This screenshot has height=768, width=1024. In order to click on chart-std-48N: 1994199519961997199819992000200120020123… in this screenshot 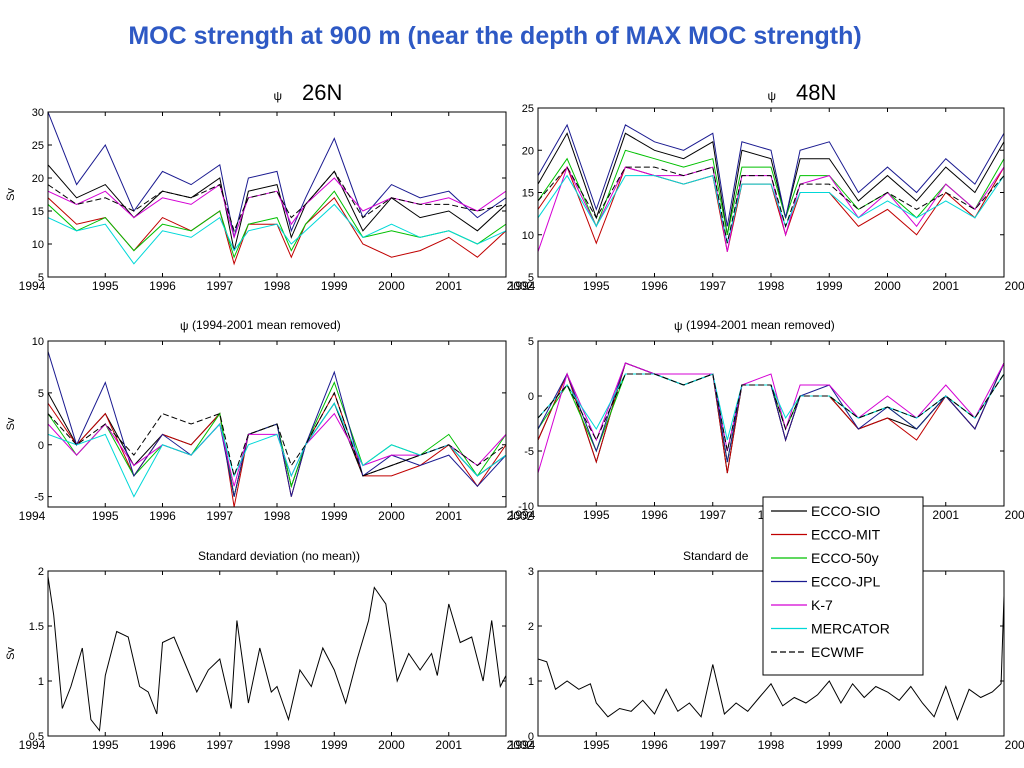, I will do `click(766, 650)`.